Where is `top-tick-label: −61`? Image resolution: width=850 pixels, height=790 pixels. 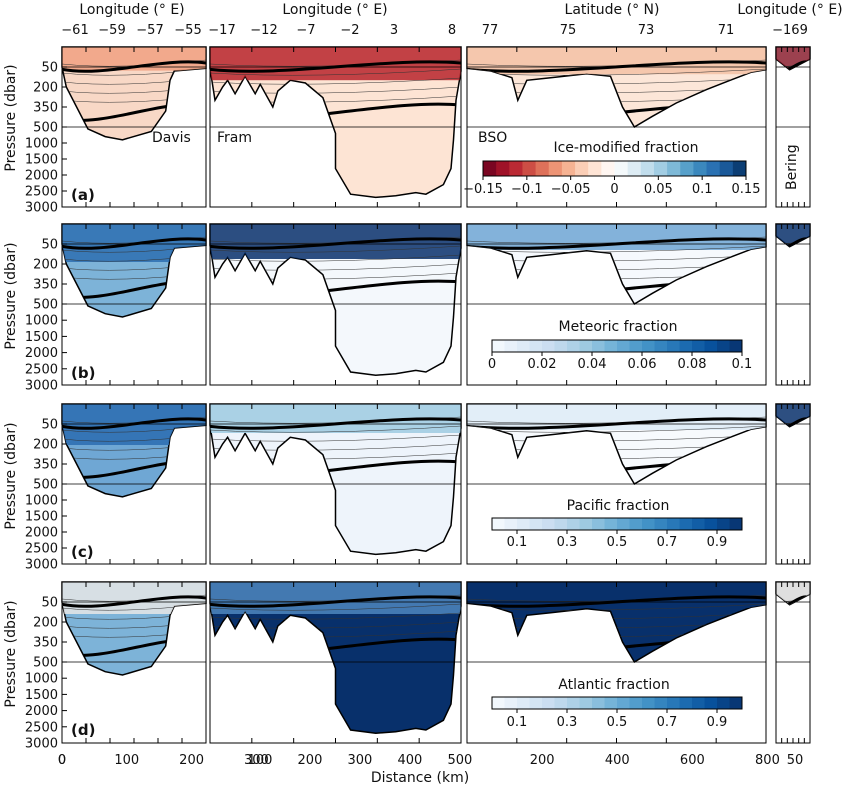
top-tick-label: −61 is located at coordinates (74, 30).